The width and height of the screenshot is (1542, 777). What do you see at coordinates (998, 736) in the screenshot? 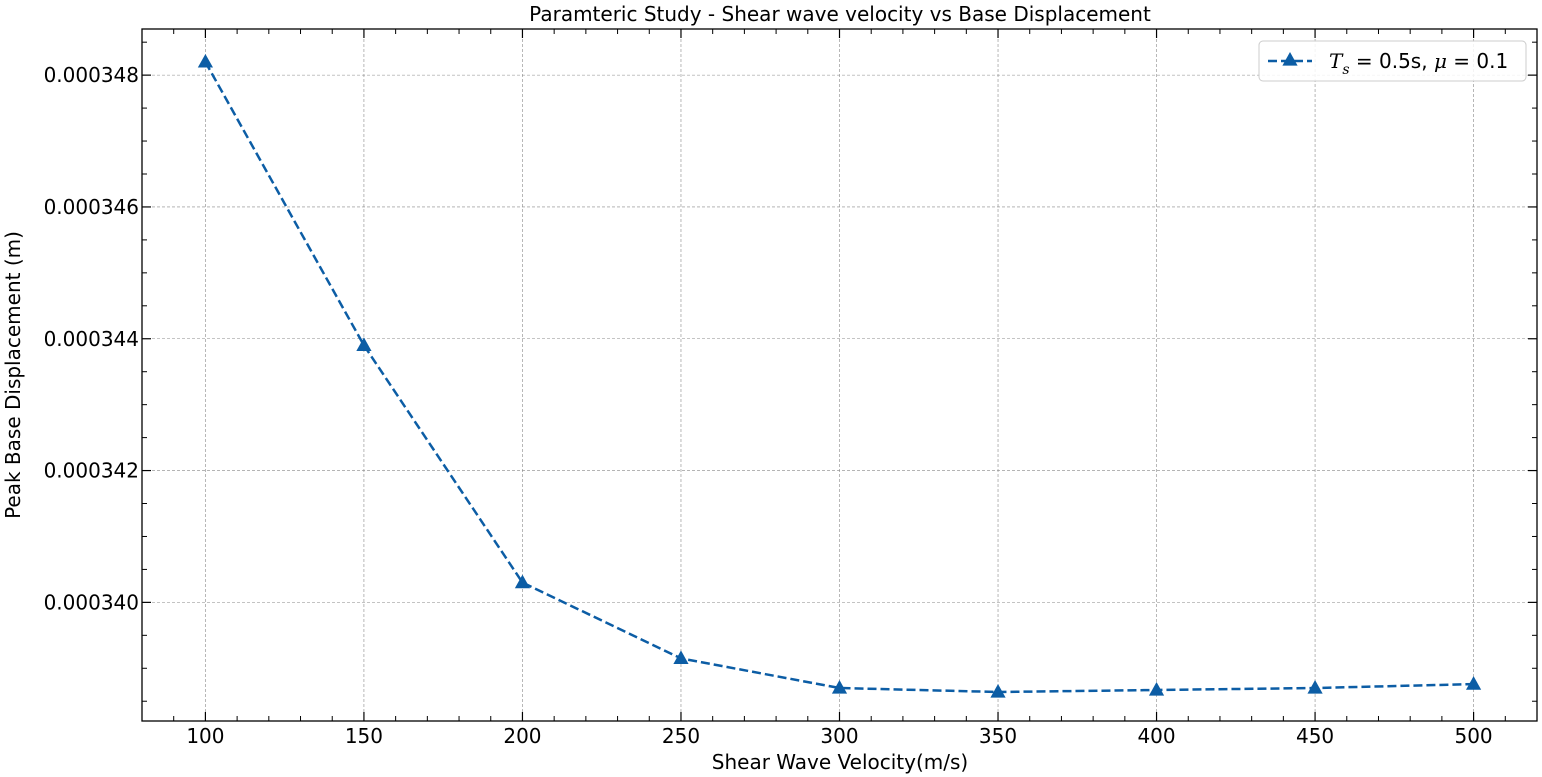
I see `x-tick-label: 350` at bounding box center [998, 736].